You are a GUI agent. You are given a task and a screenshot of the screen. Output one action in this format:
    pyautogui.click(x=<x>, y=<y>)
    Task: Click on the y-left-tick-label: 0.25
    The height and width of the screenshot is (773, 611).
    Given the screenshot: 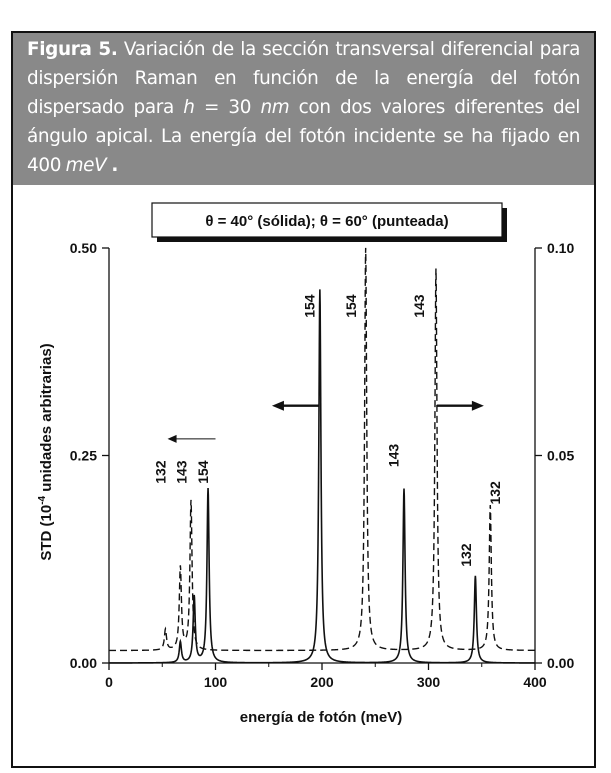 What is the action you would take?
    pyautogui.click(x=83, y=456)
    